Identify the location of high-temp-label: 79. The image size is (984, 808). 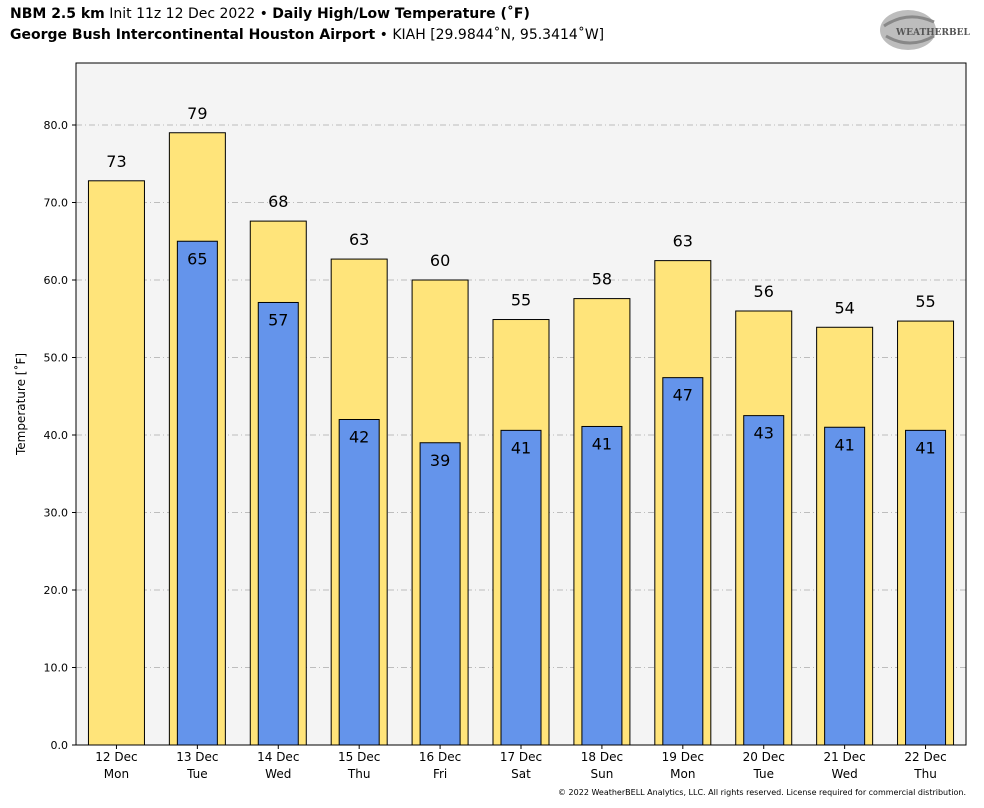
(197, 113).